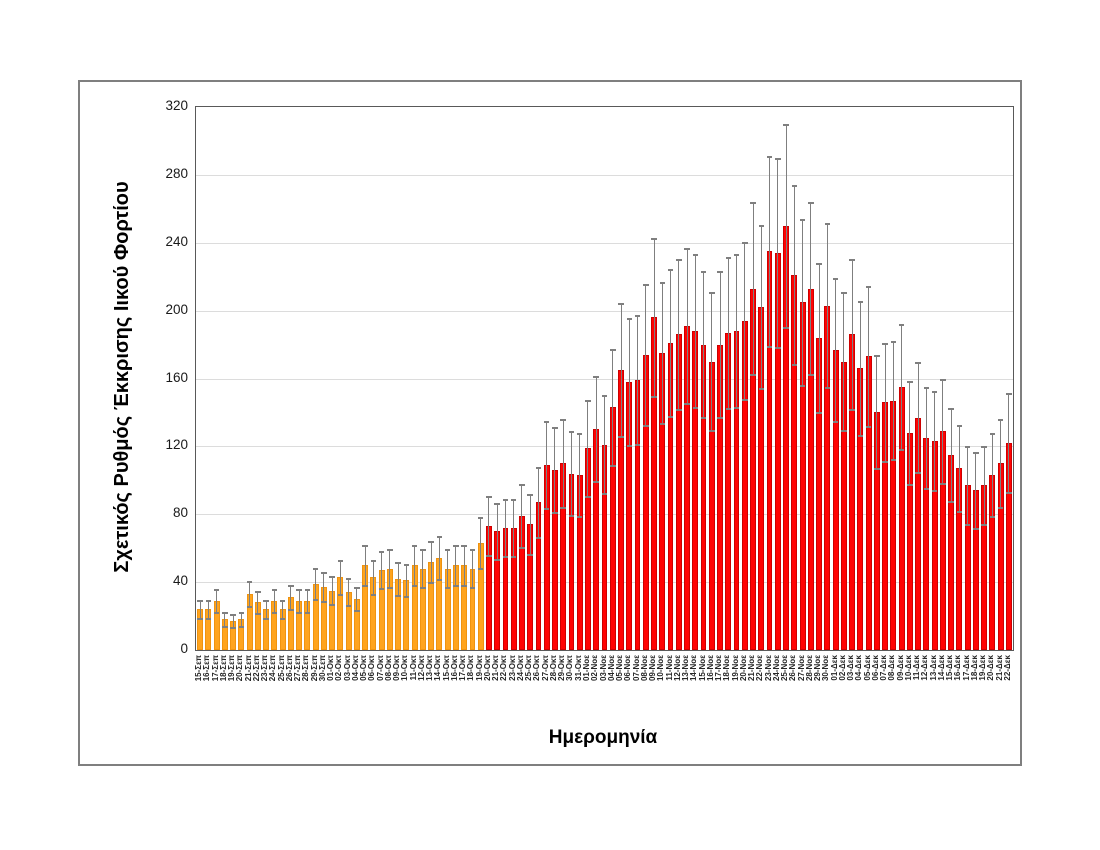 The height and width of the screenshot is (850, 1100). Describe the element at coordinates (180, 513) in the screenshot. I see `y-tick-label: 80` at that location.